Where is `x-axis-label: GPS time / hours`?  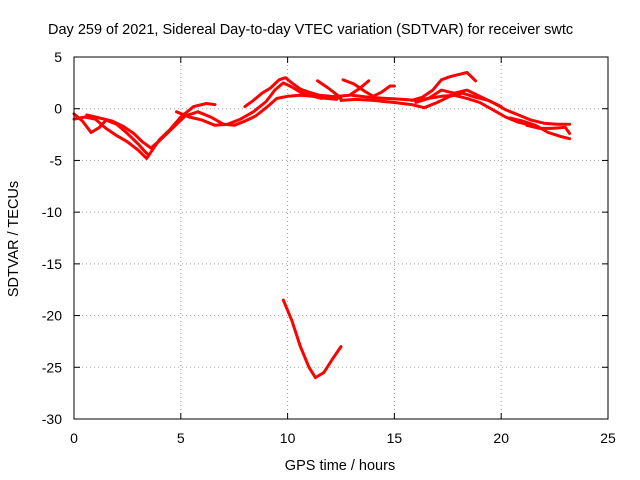
x-axis-label: GPS time / hours is located at coordinates (340, 466).